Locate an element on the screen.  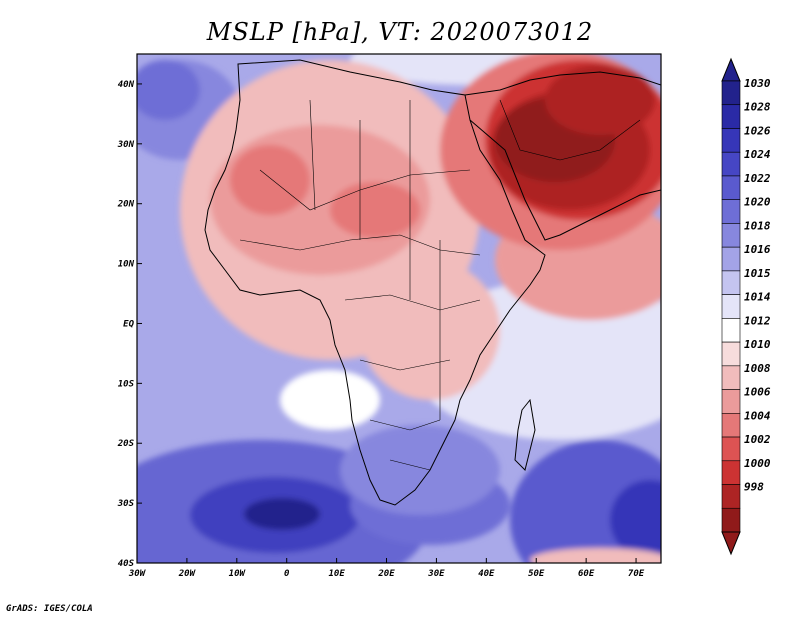
lat-tick-label: 20N is located at coordinates (126, 205).